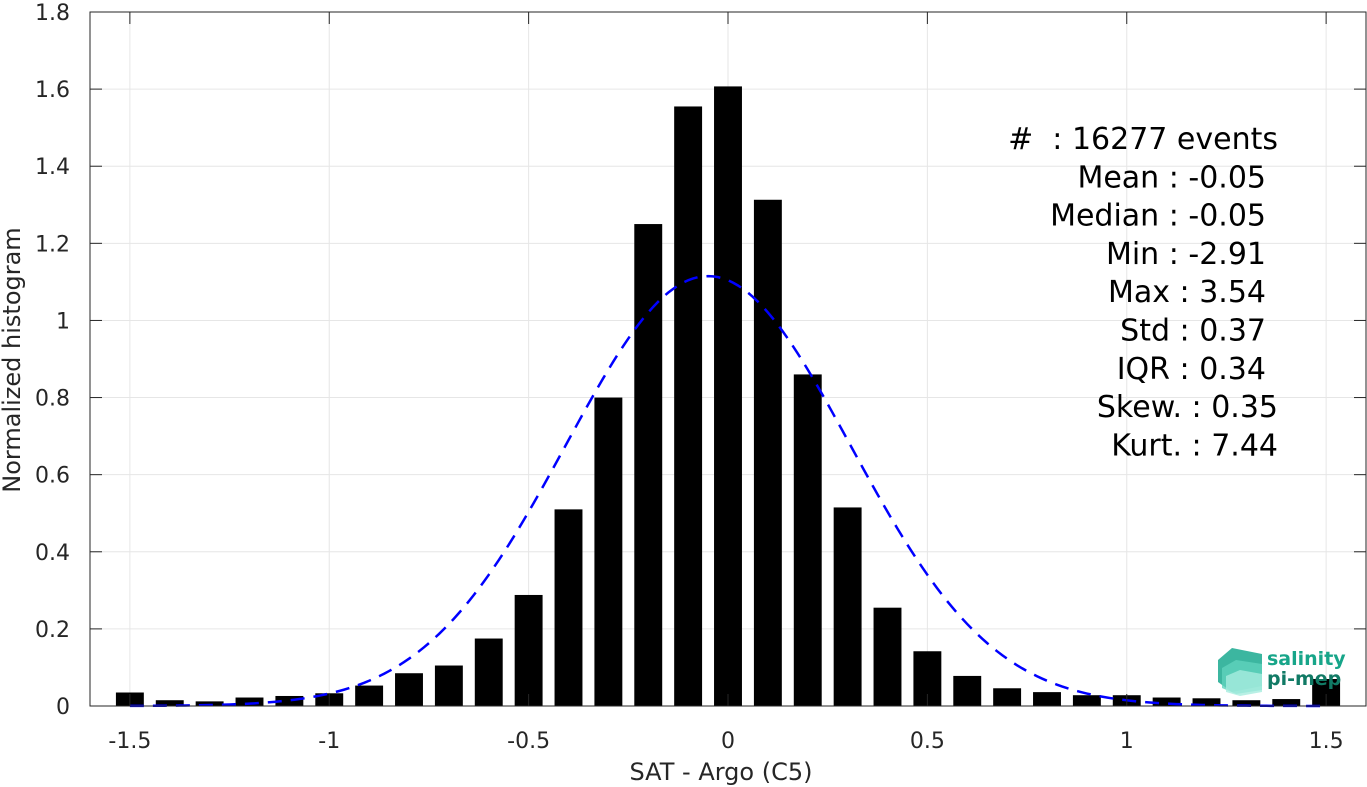 This screenshot has height=787, width=1367. What do you see at coordinates (1304, 679) in the screenshot?
I see `logo-line2: pi-mep` at bounding box center [1304, 679].